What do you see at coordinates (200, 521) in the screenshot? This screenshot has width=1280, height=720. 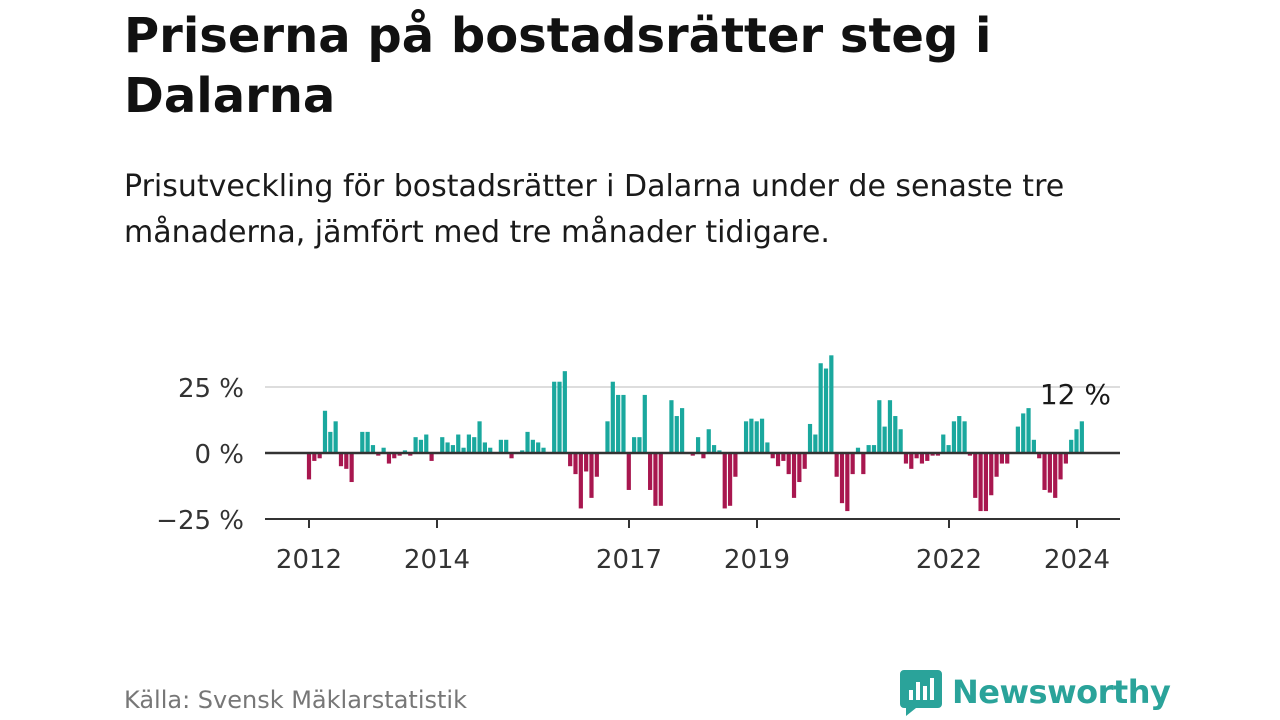 I see `y-tick-label: −25 %` at bounding box center [200, 521].